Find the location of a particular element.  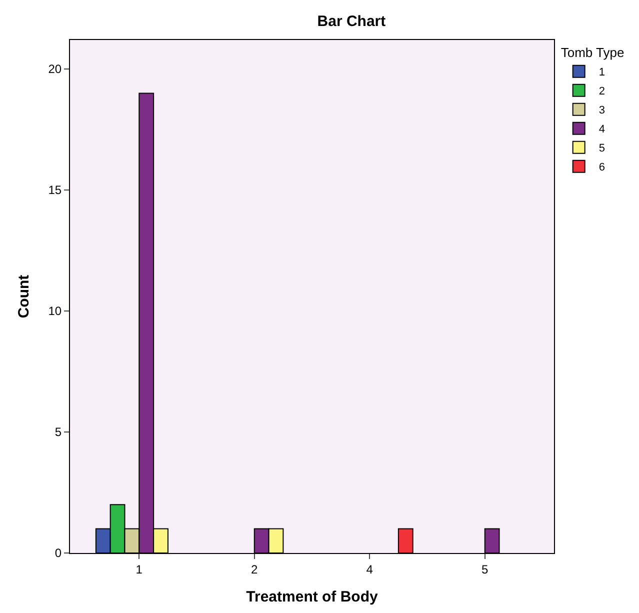

x-tick-label: 1 is located at coordinates (139, 569).